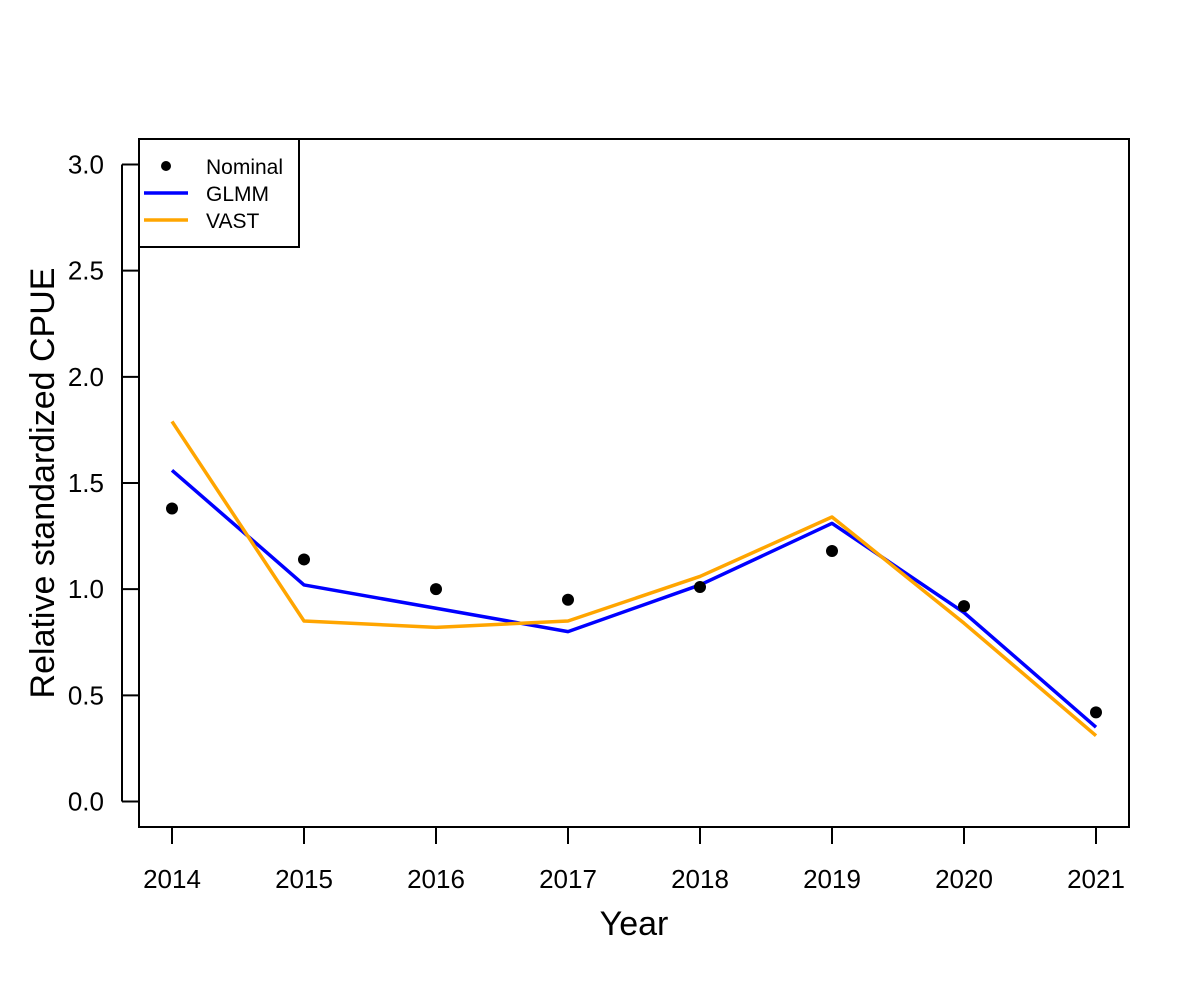 Image resolution: width=1200 pixels, height=1000 pixels. What do you see at coordinates (304, 879) in the screenshot?
I see `x-tick-label: 2015` at bounding box center [304, 879].